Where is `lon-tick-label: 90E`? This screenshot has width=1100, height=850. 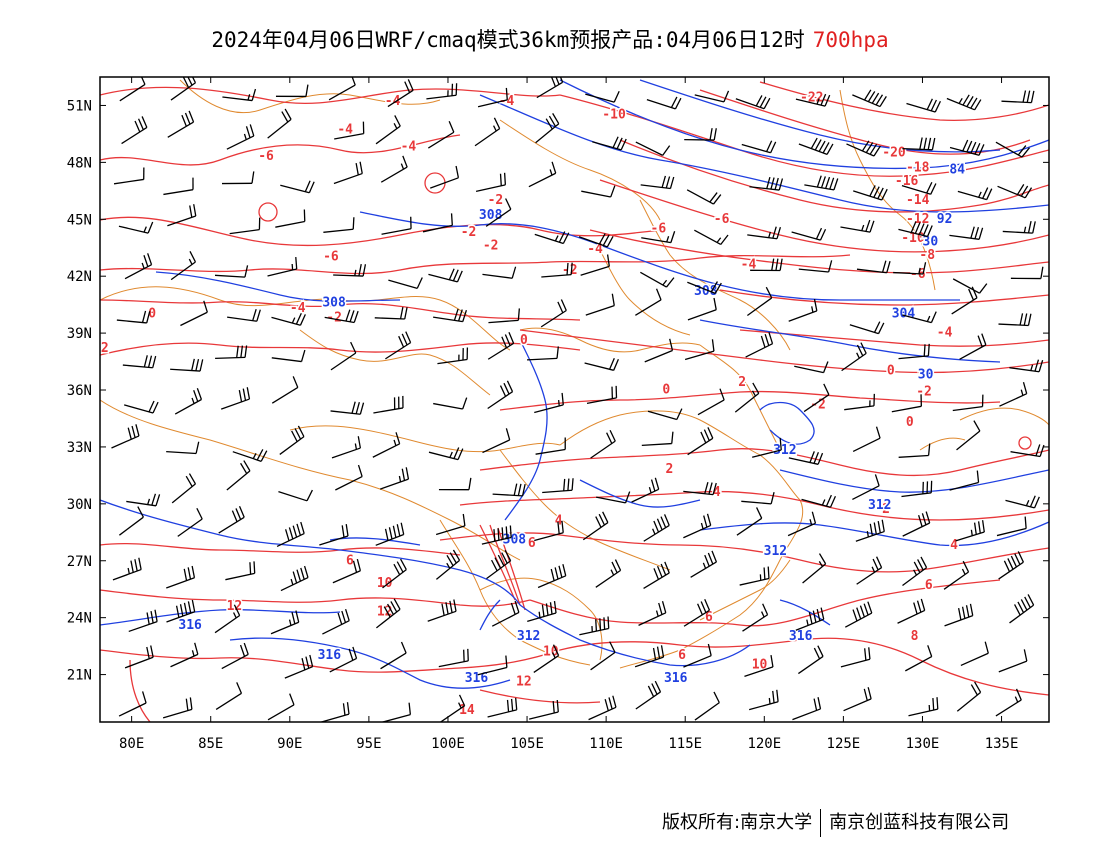 lon-tick-label: 90E is located at coordinates (289, 744).